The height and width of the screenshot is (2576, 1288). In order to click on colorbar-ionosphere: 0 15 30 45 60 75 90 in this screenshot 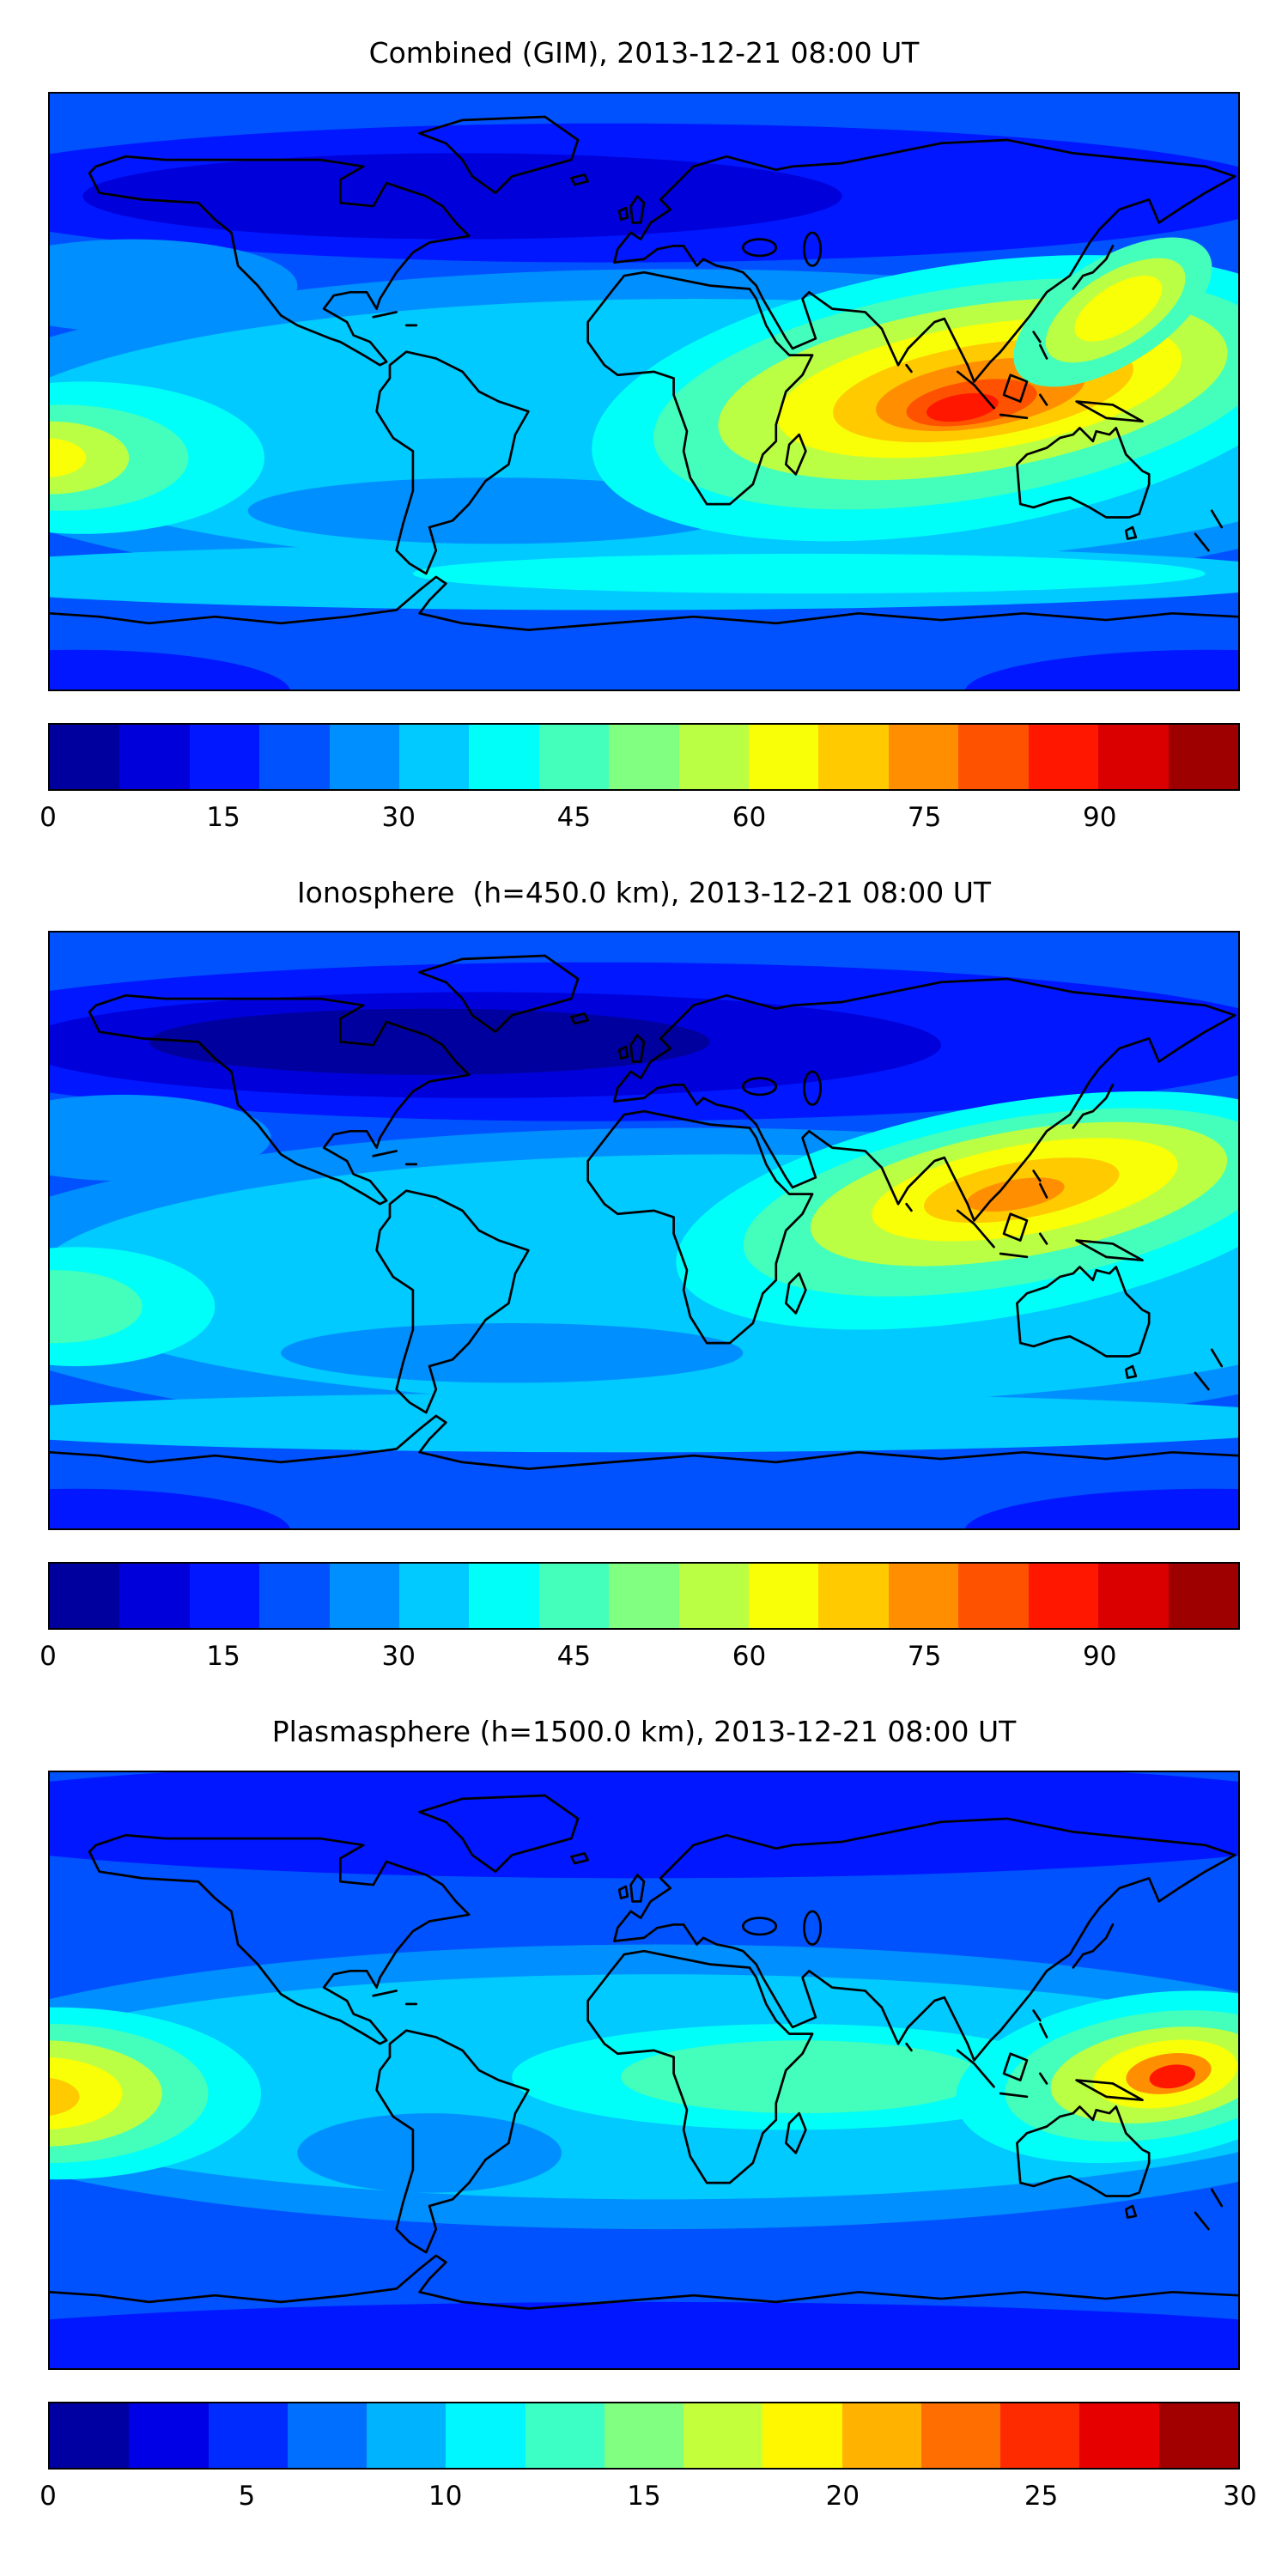, I will do `click(640, 1620)`.